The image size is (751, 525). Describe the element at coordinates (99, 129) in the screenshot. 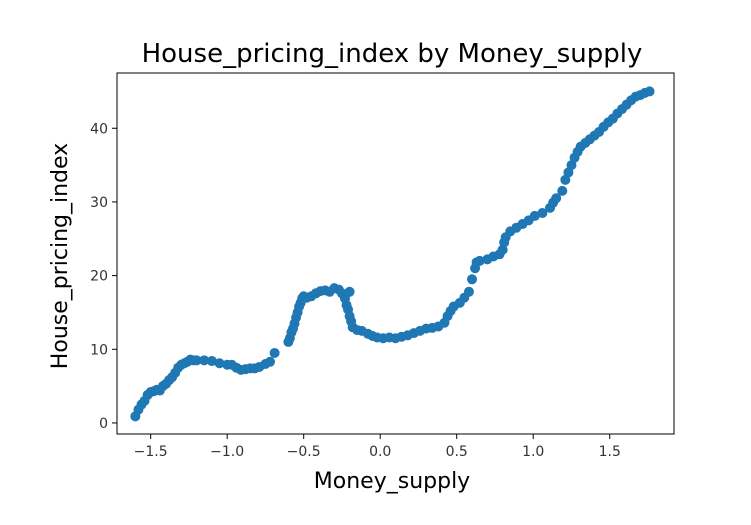

I see `y-tick-label: 40` at that location.